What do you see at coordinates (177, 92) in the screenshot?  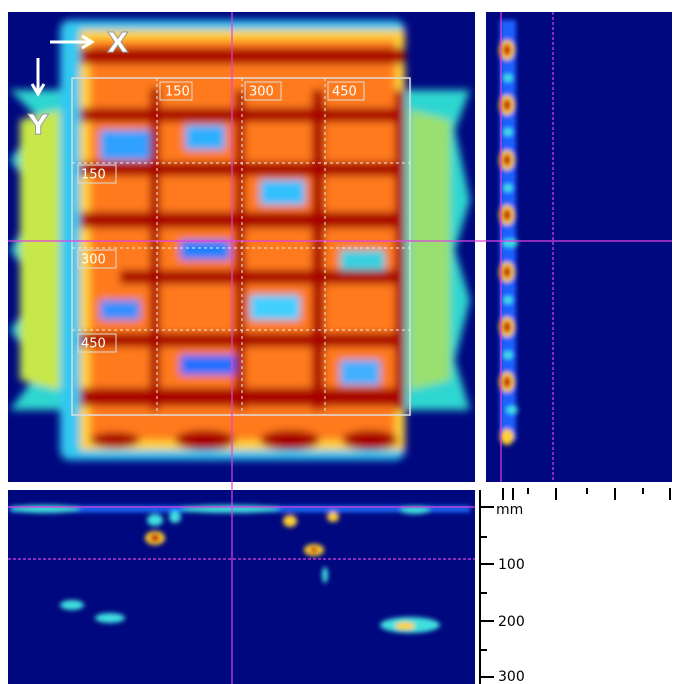 I see `x-grid-label: 150` at bounding box center [177, 92].